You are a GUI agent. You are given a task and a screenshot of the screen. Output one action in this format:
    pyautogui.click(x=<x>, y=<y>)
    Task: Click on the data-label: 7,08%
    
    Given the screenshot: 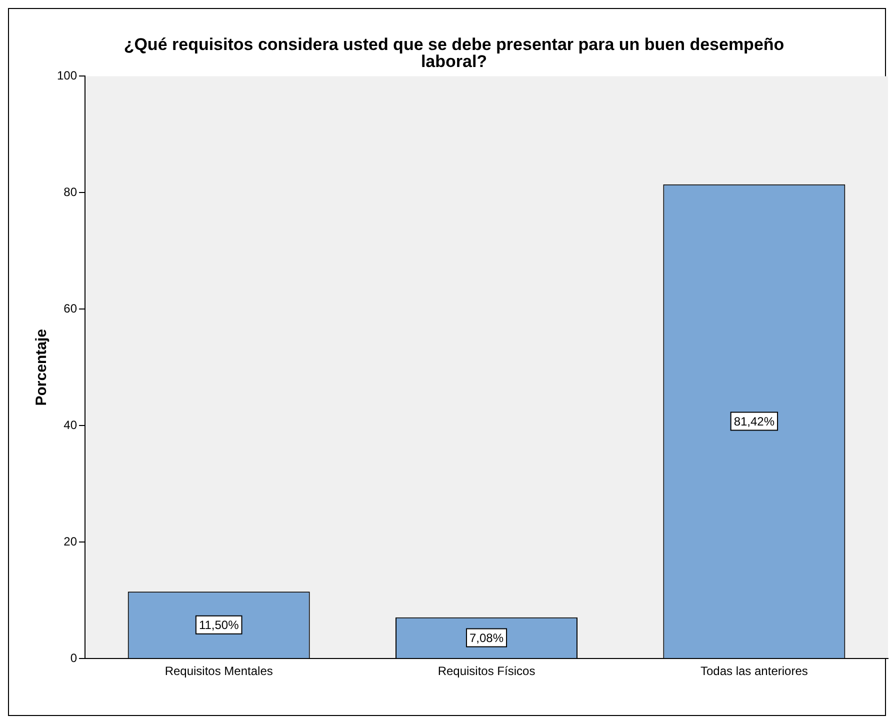 What is the action you would take?
    pyautogui.click(x=486, y=638)
    